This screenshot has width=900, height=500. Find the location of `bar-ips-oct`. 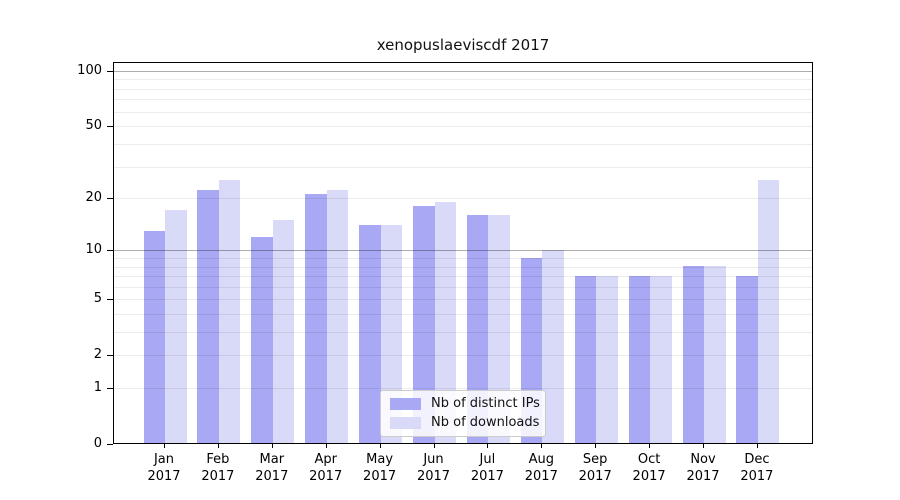

bar-ips-oct is located at coordinates (639, 359).